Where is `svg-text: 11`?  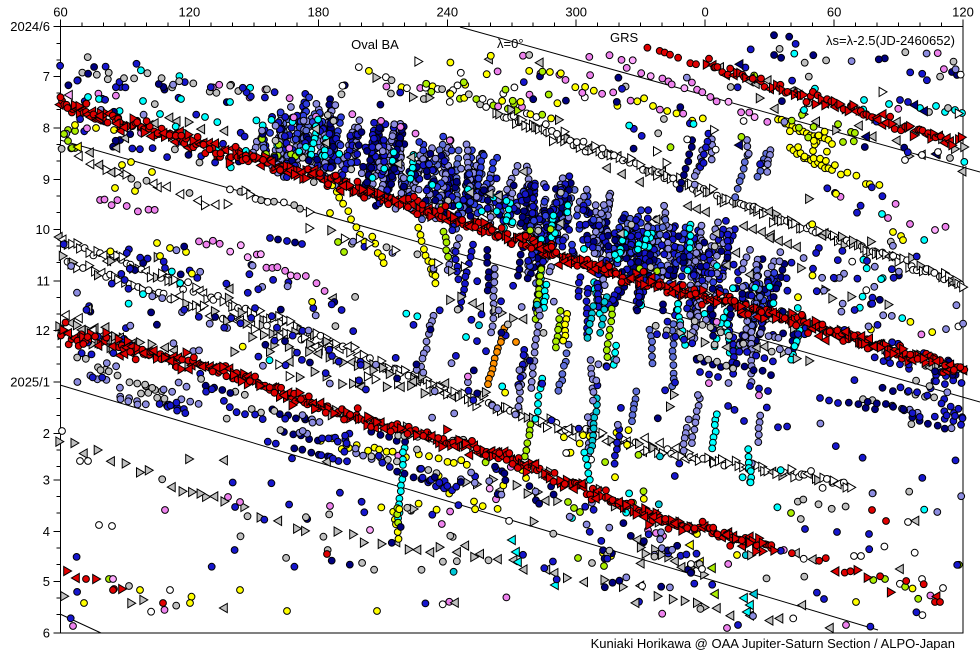 svg-text: 11 is located at coordinates (44, 280).